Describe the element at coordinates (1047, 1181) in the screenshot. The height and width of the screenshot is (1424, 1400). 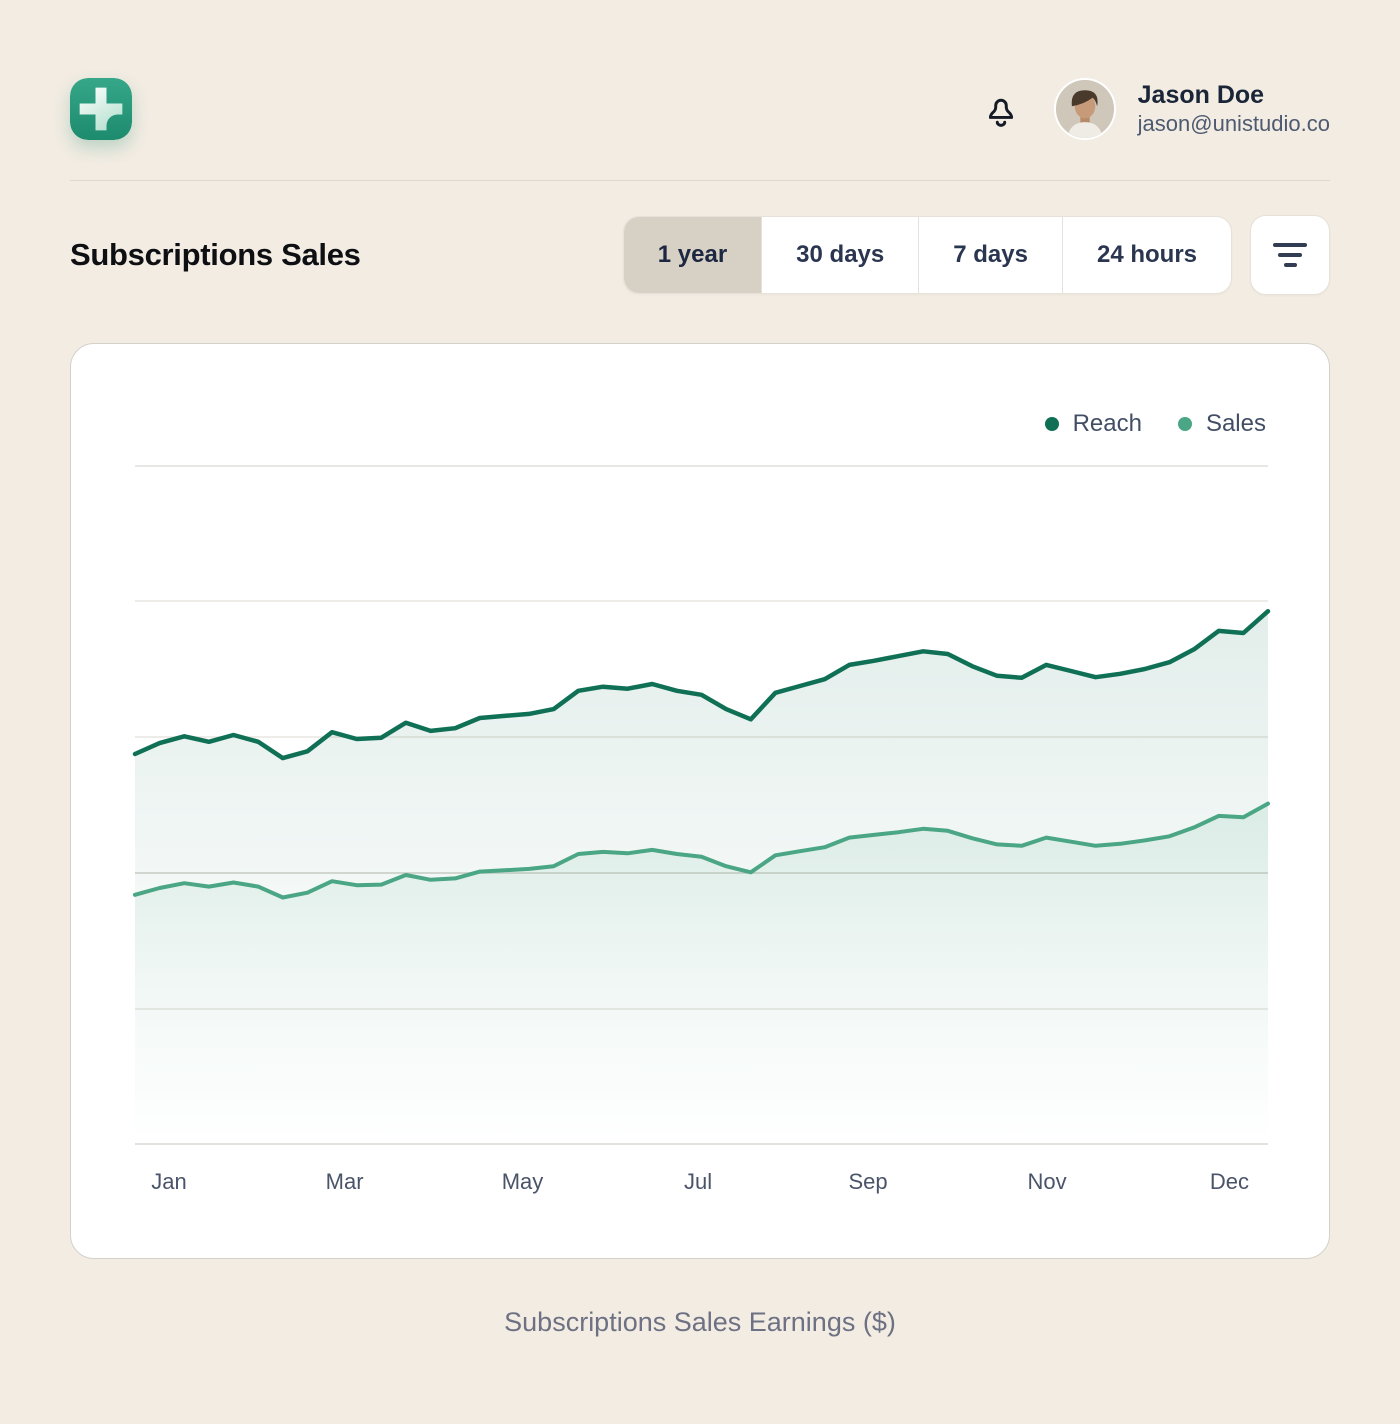
I see `x-tick-nov: Nov` at that location.